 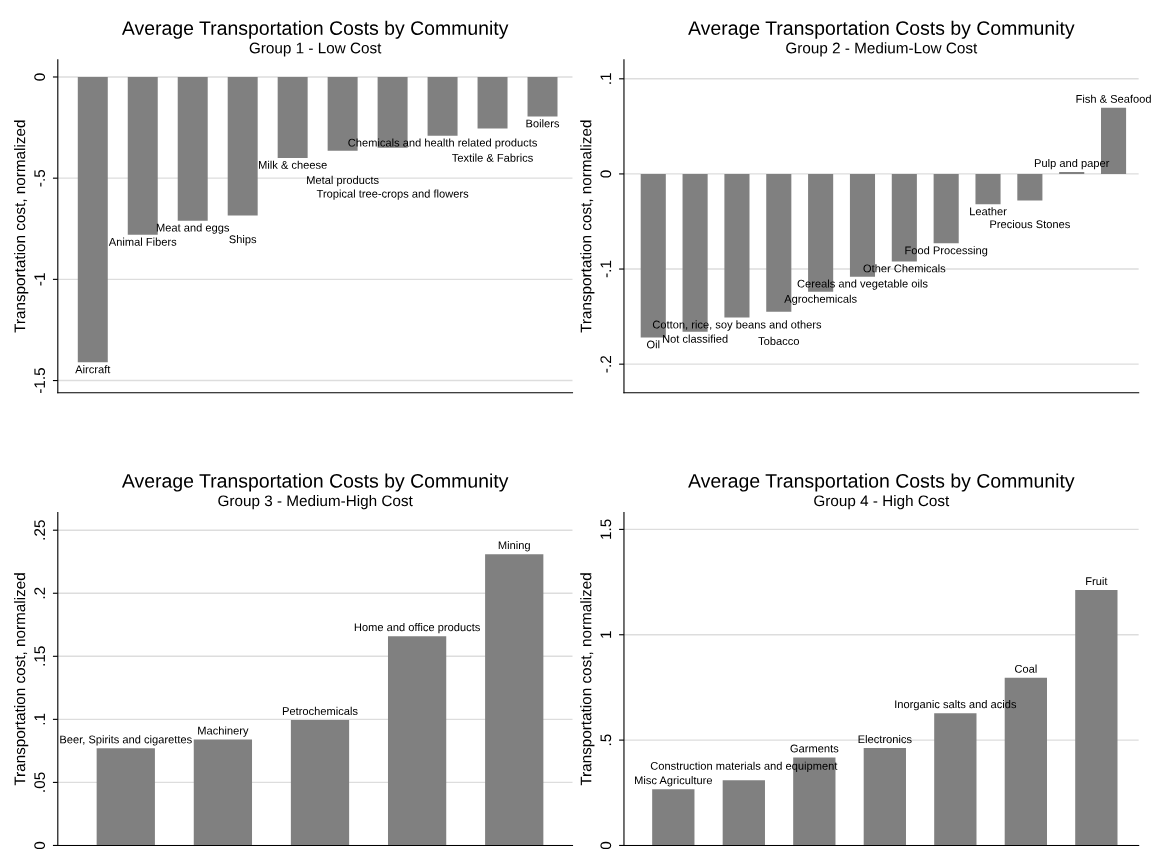 I want to click on y-tick-label: -.1, so click(x=606, y=269).